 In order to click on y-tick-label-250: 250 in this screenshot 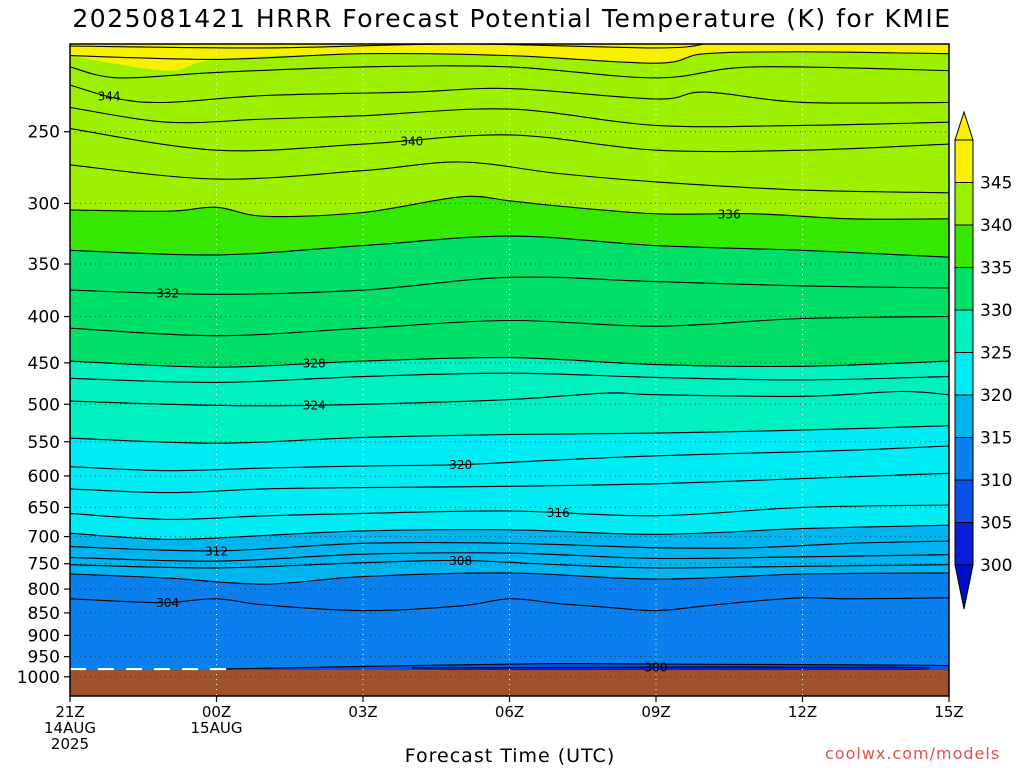, I will do `click(44, 133)`.